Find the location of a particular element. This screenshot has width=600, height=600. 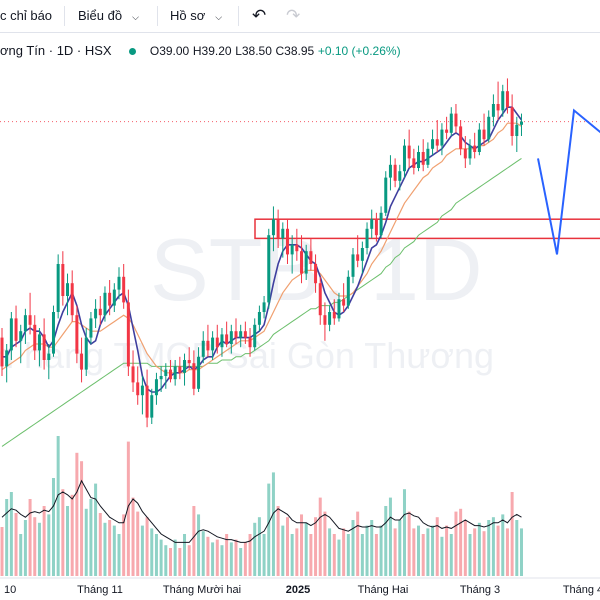

indicators-button: c chỉ báo is located at coordinates (26, 15).